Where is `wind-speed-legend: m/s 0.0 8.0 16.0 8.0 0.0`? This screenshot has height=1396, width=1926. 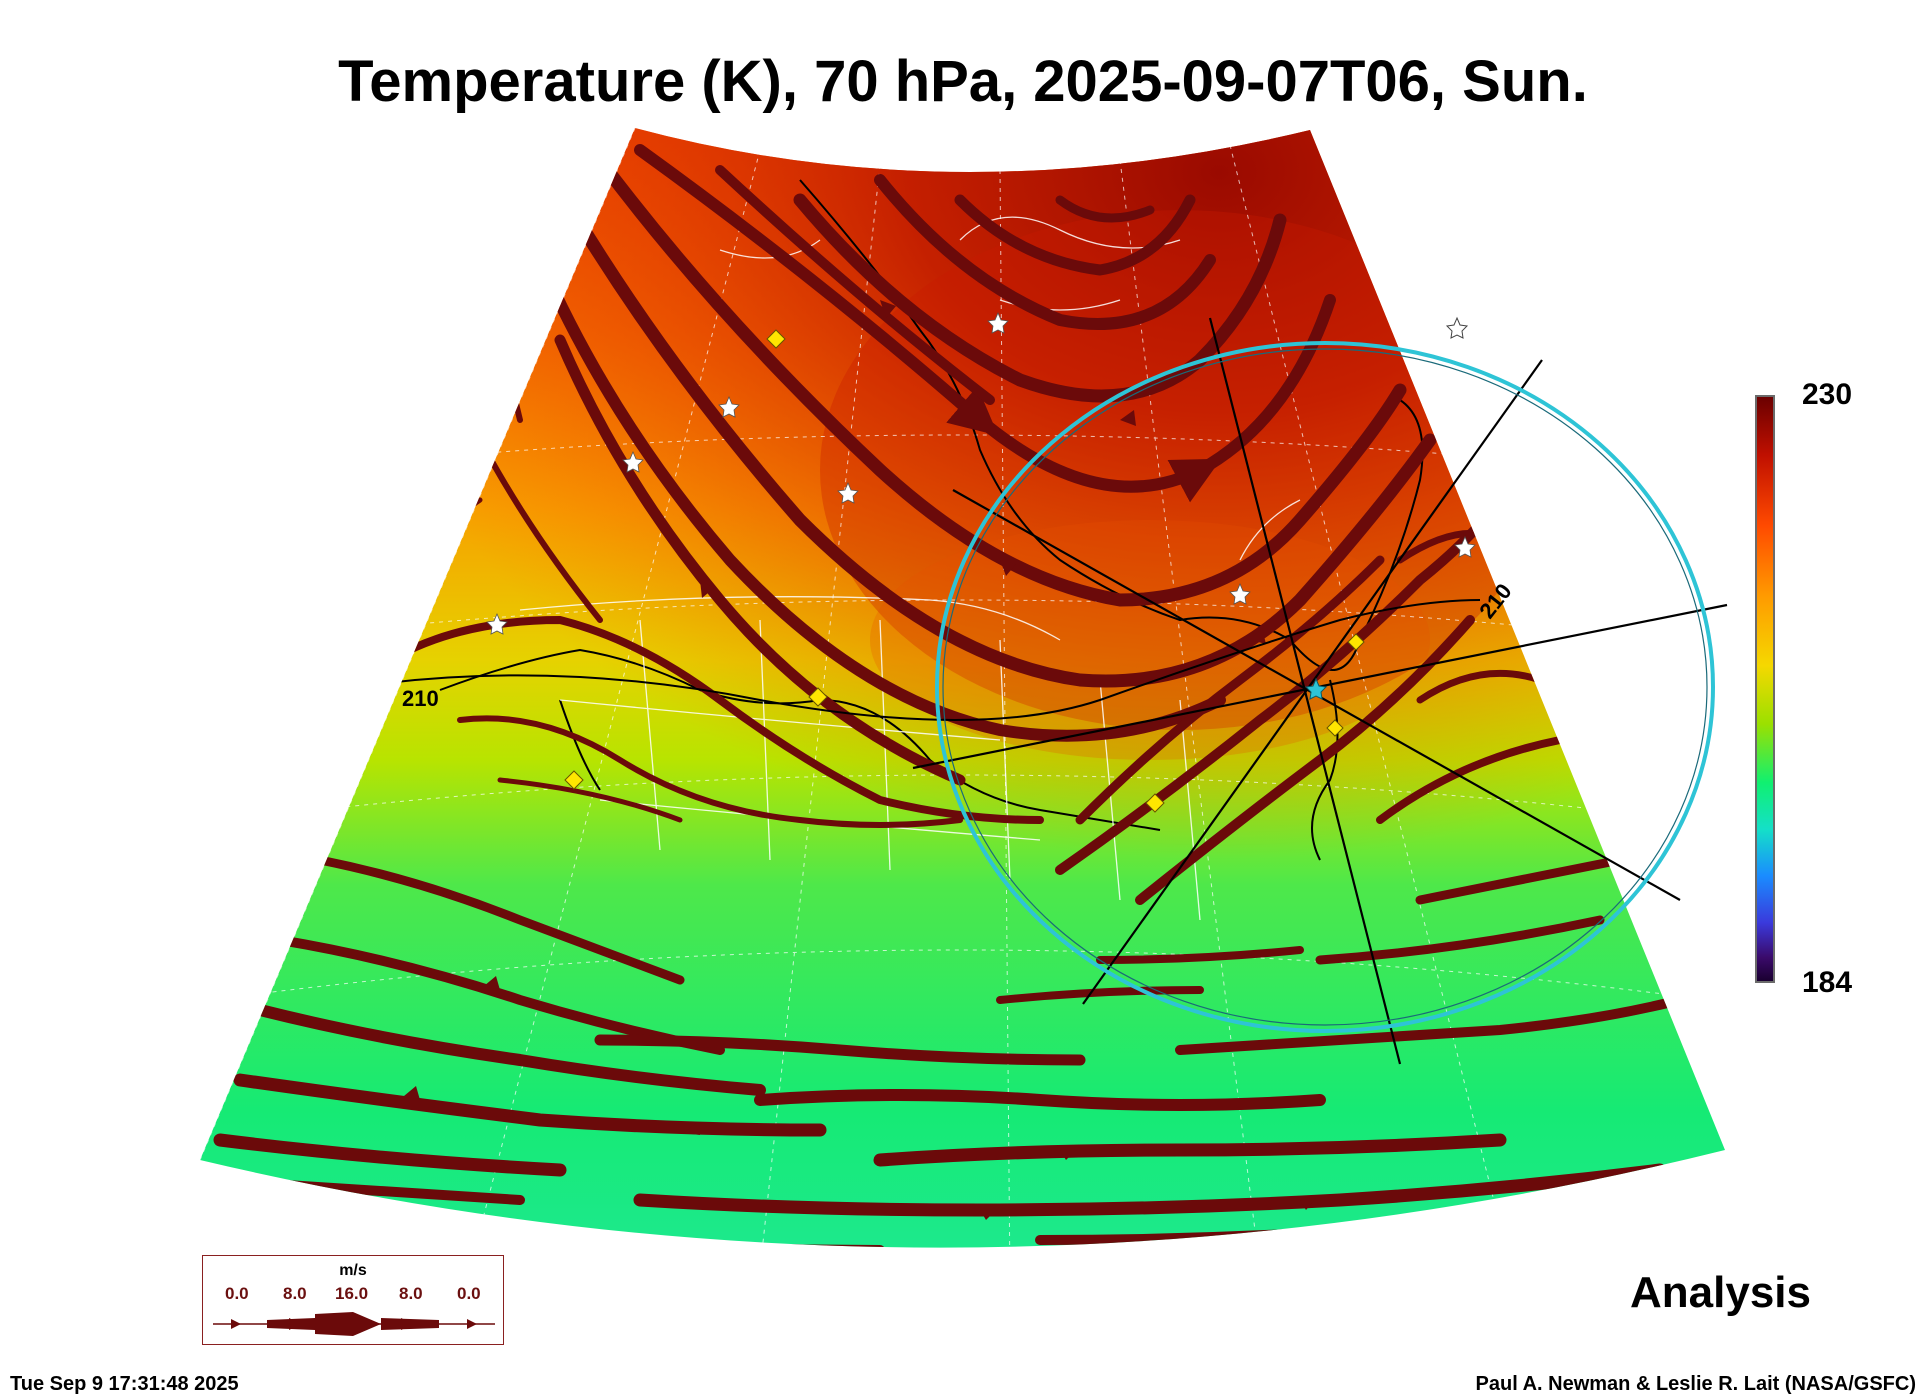
wind-speed-legend: m/s 0.0 8.0 16.0 8.0 0.0 is located at coordinates (353, 1300).